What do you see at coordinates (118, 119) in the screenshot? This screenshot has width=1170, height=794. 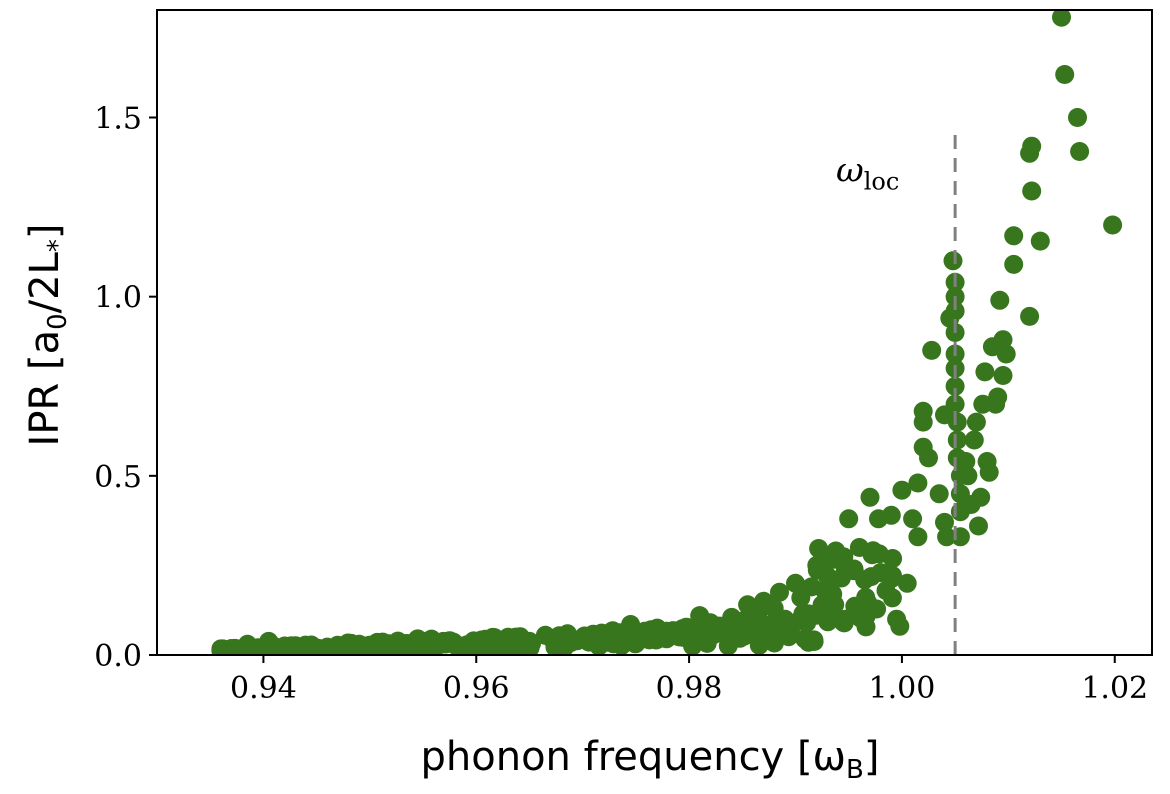 I see `y-tick-label: 1.5` at bounding box center [118, 119].